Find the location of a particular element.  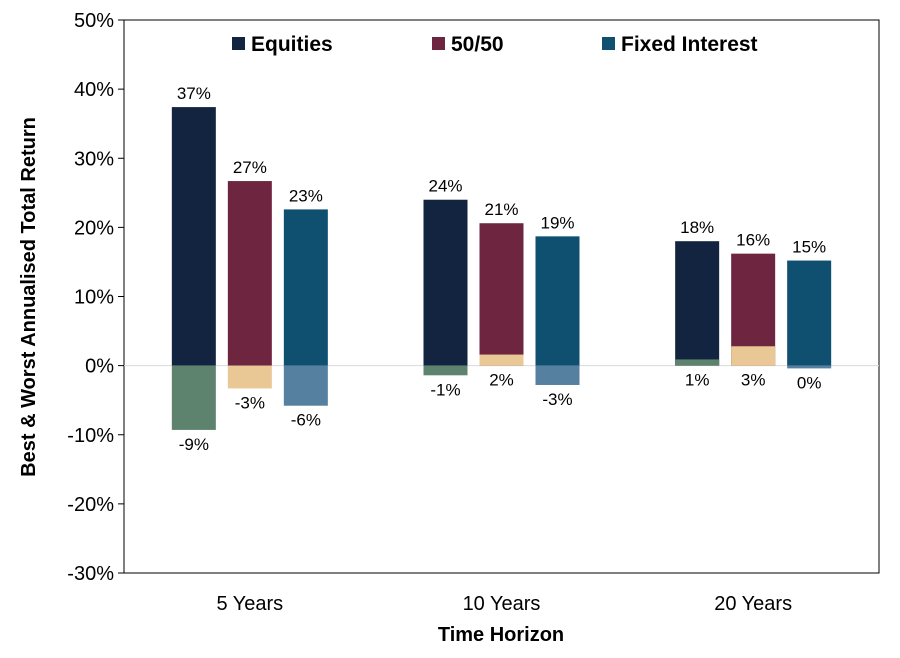

worst-data-label: -1% is located at coordinates (445, 389).